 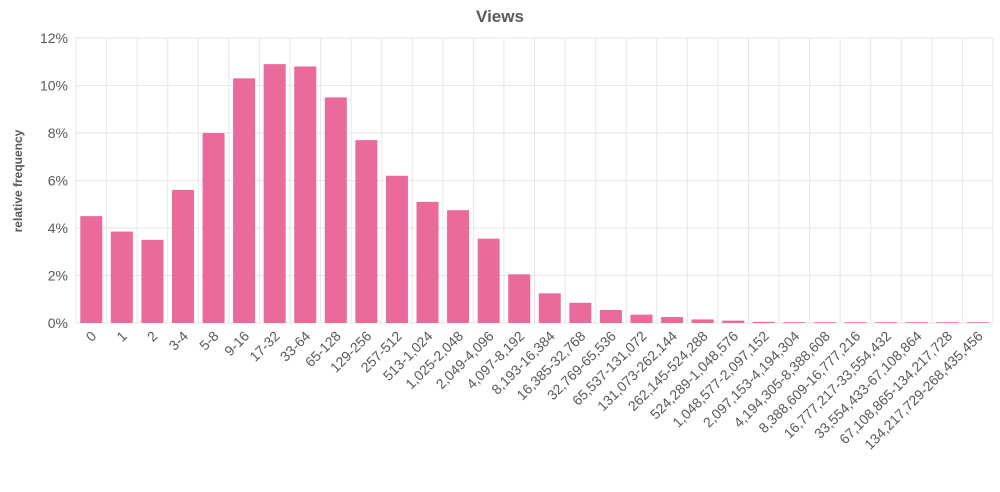 I want to click on y-tick-label: 4%, so click(x=58, y=228).